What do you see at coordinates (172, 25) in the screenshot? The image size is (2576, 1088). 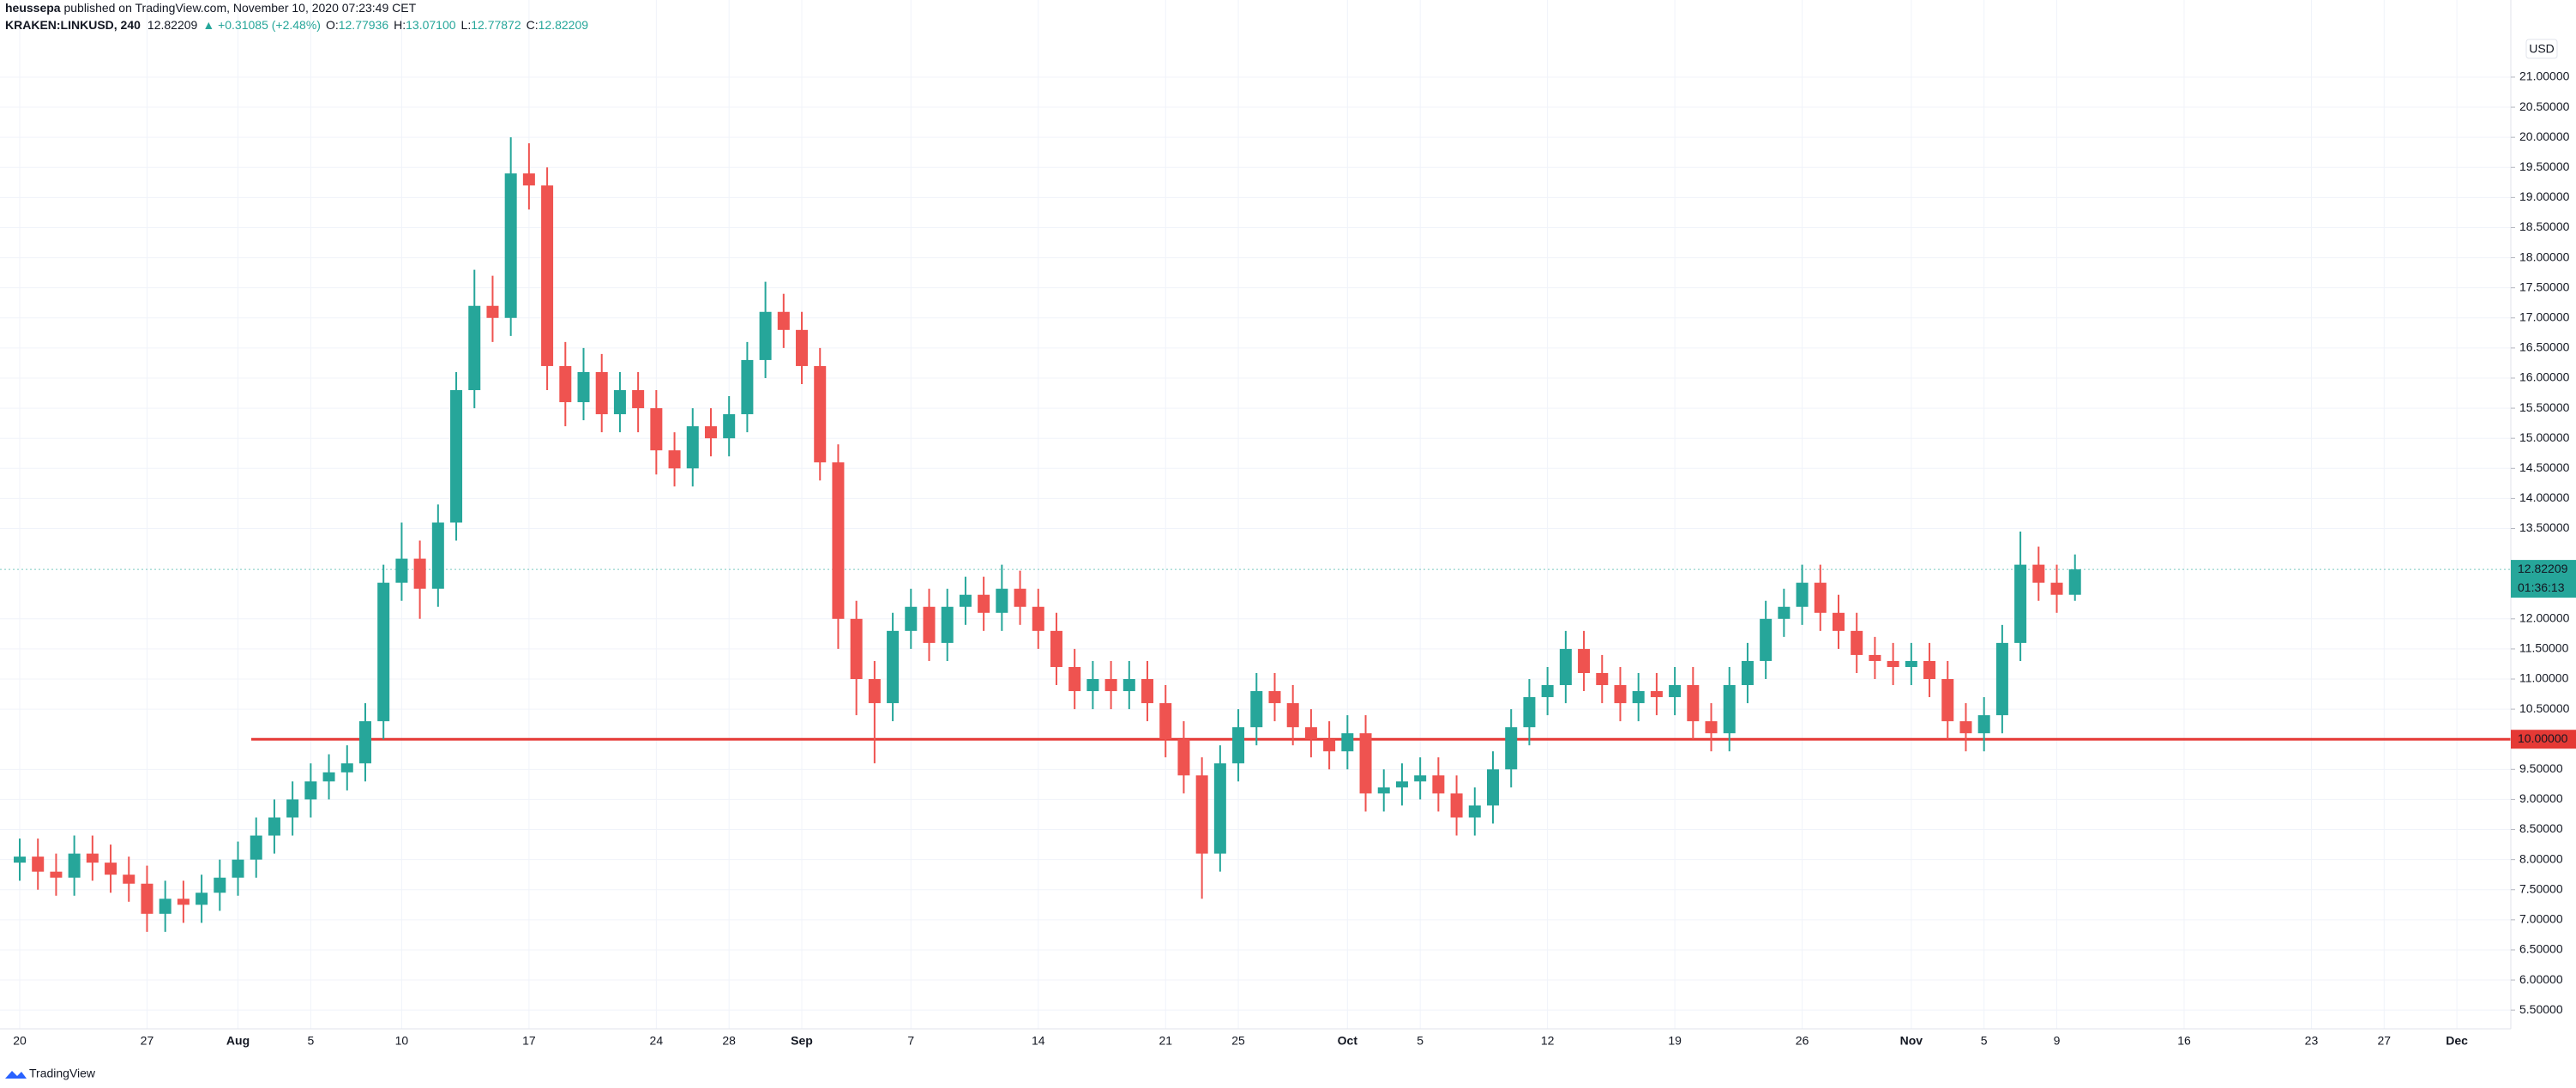 I see `last-price: 12.82209` at bounding box center [172, 25].